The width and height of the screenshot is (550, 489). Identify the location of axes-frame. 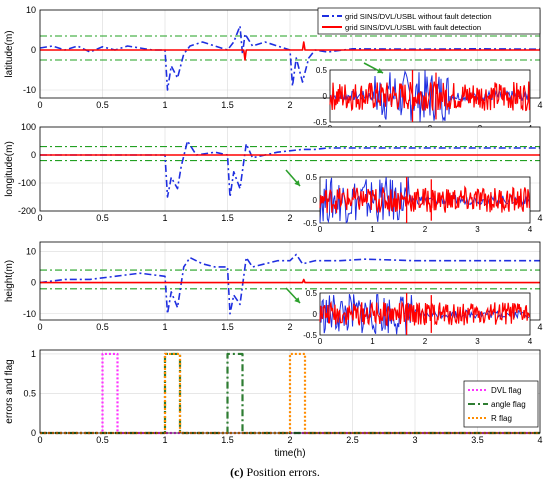
(290, 281).